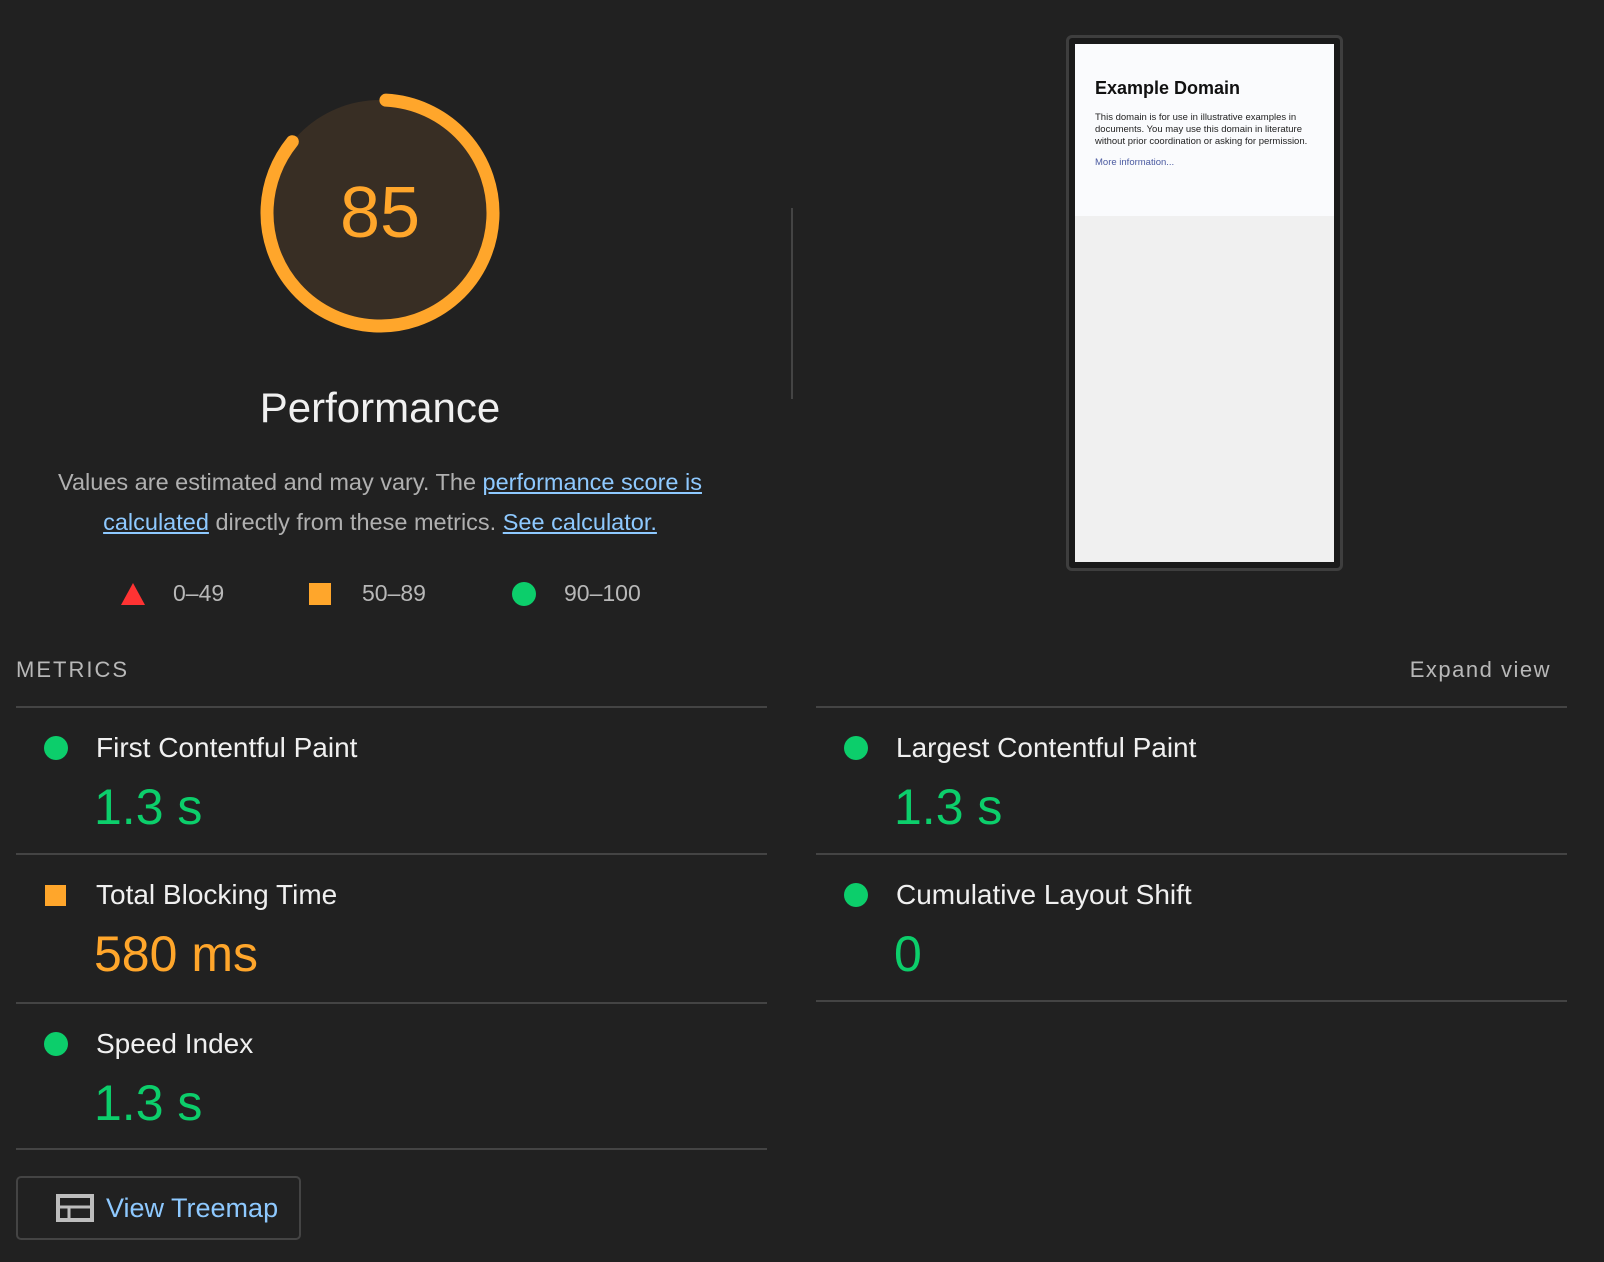 The height and width of the screenshot is (1262, 1604). I want to click on treemap-label: View Treemap, so click(192, 1207).